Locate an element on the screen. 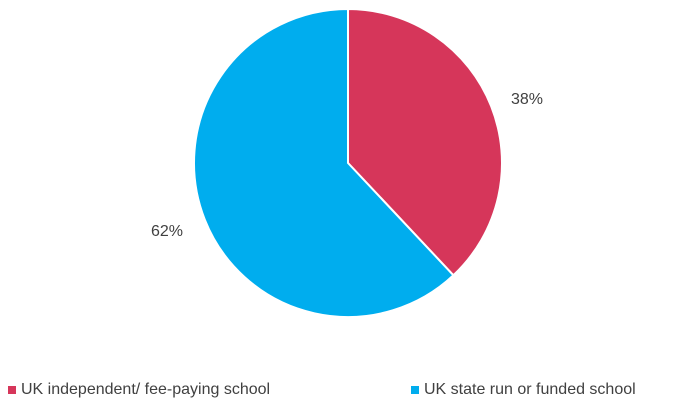  legend-swatch-independent is located at coordinates (12, 390).